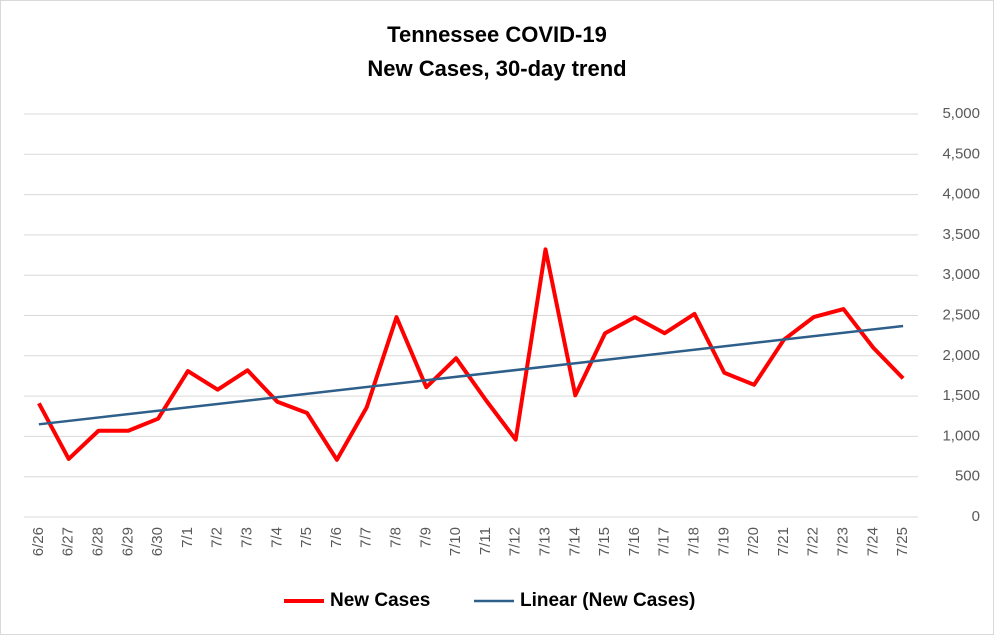  What do you see at coordinates (961, 153) in the screenshot?
I see `y-tick-label: 4,500` at bounding box center [961, 153].